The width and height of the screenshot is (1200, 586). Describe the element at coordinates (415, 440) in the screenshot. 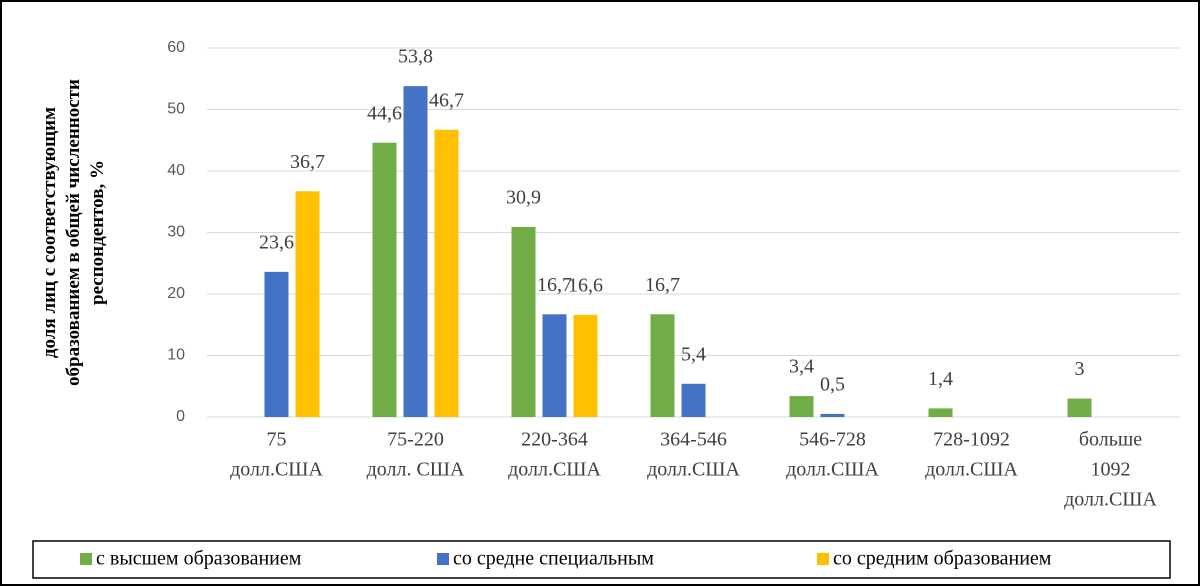

I see `x-tick-label: 75-220` at that location.